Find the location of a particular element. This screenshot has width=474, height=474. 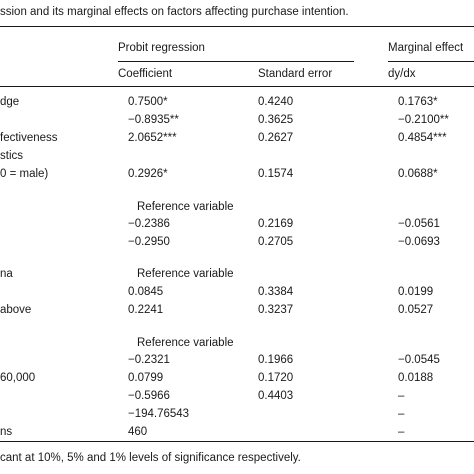

header-dydx: dy/dx is located at coordinates (402, 74).